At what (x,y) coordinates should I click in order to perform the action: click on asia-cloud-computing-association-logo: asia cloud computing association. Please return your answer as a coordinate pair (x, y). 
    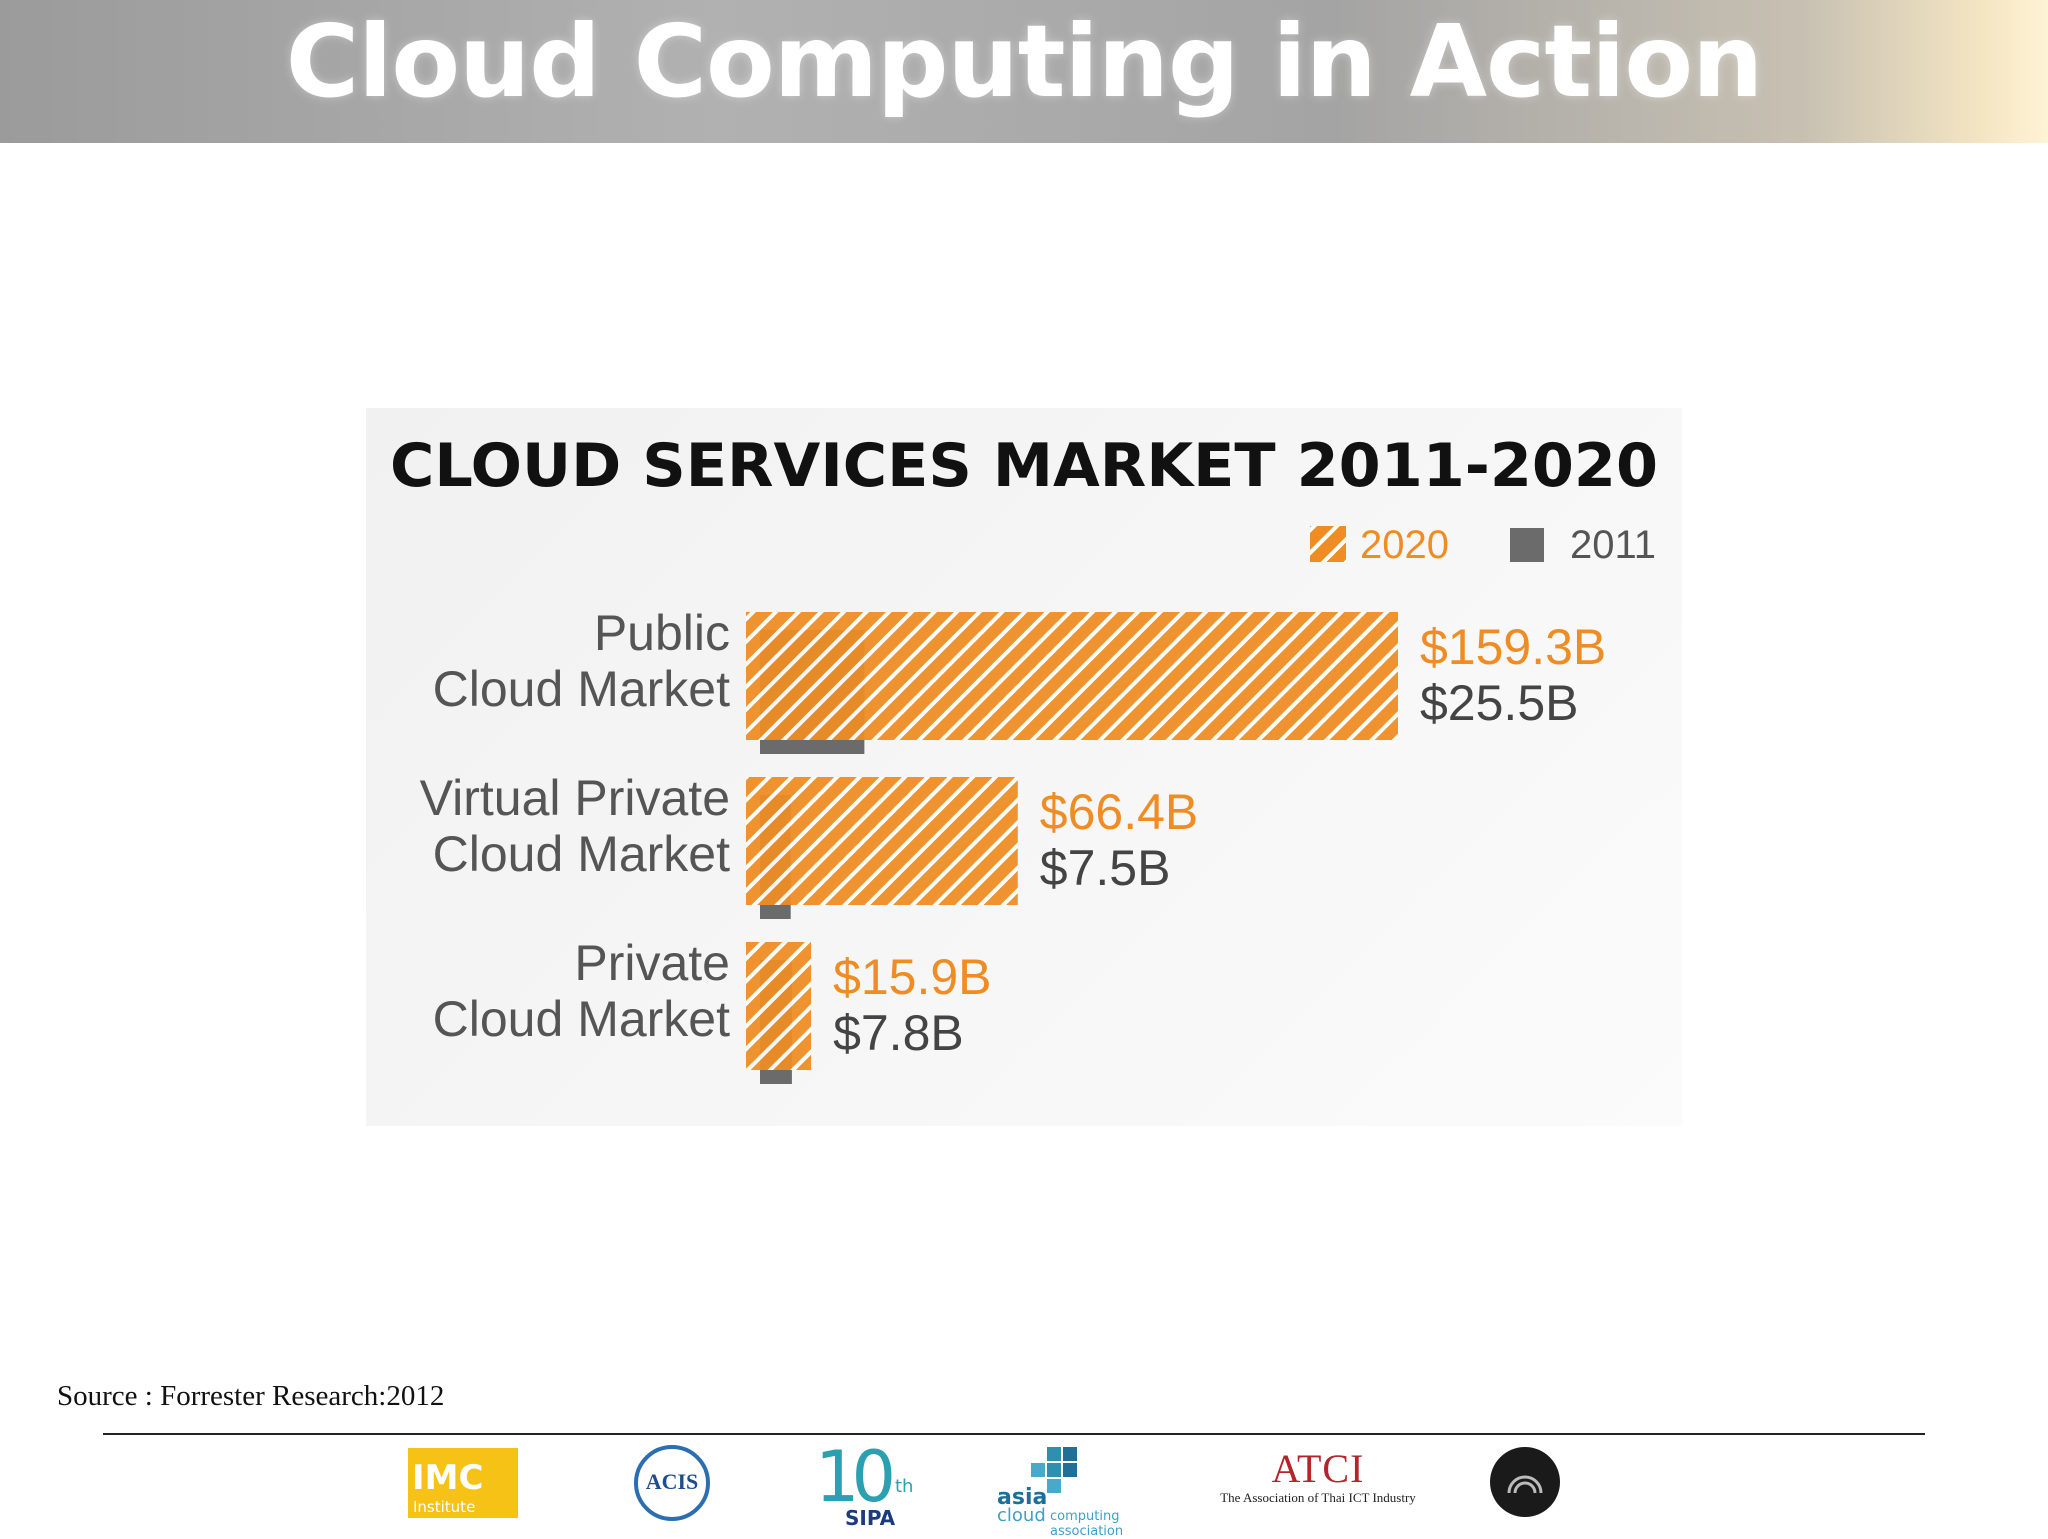
    Looking at the image, I should click on (1095, 1492).